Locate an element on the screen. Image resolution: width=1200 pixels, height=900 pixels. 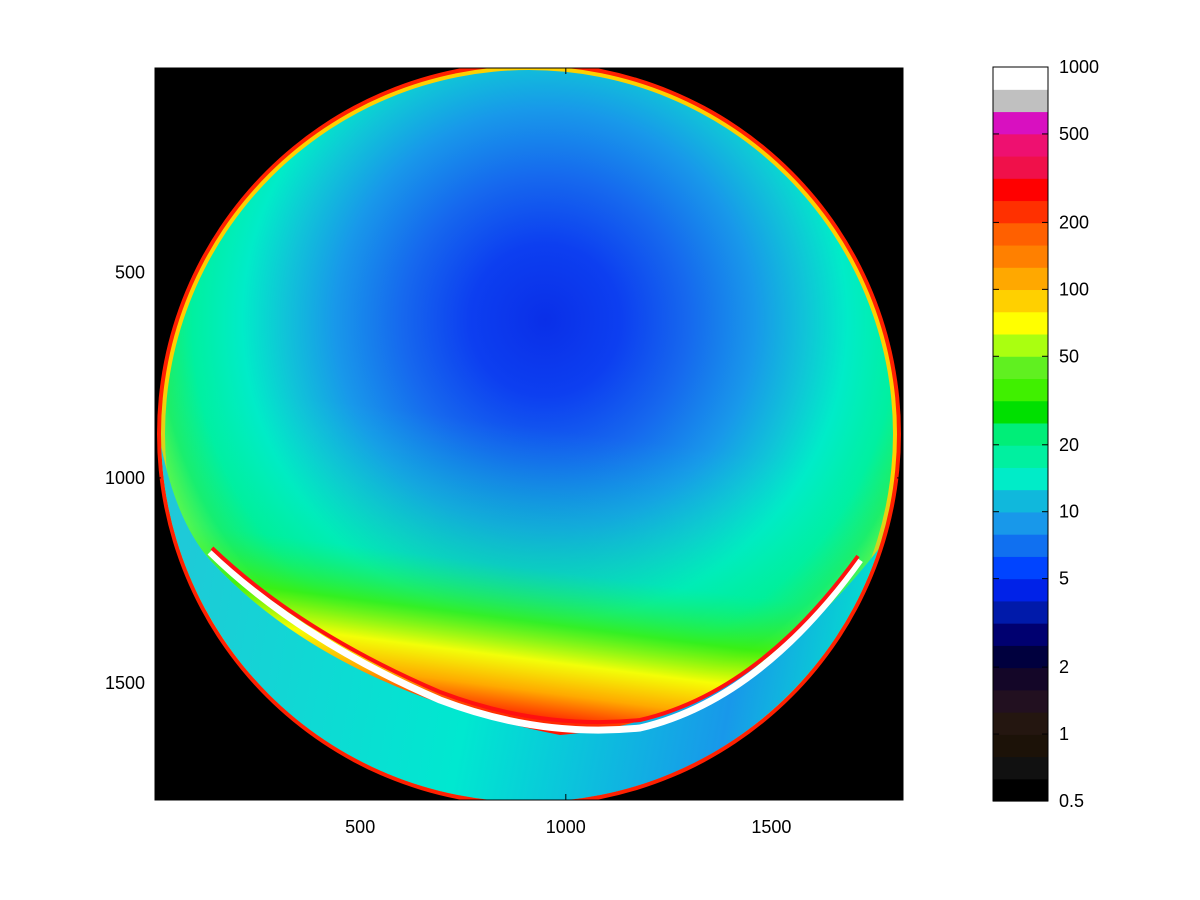
horizon-bright-edge is located at coordinates (535, 641).